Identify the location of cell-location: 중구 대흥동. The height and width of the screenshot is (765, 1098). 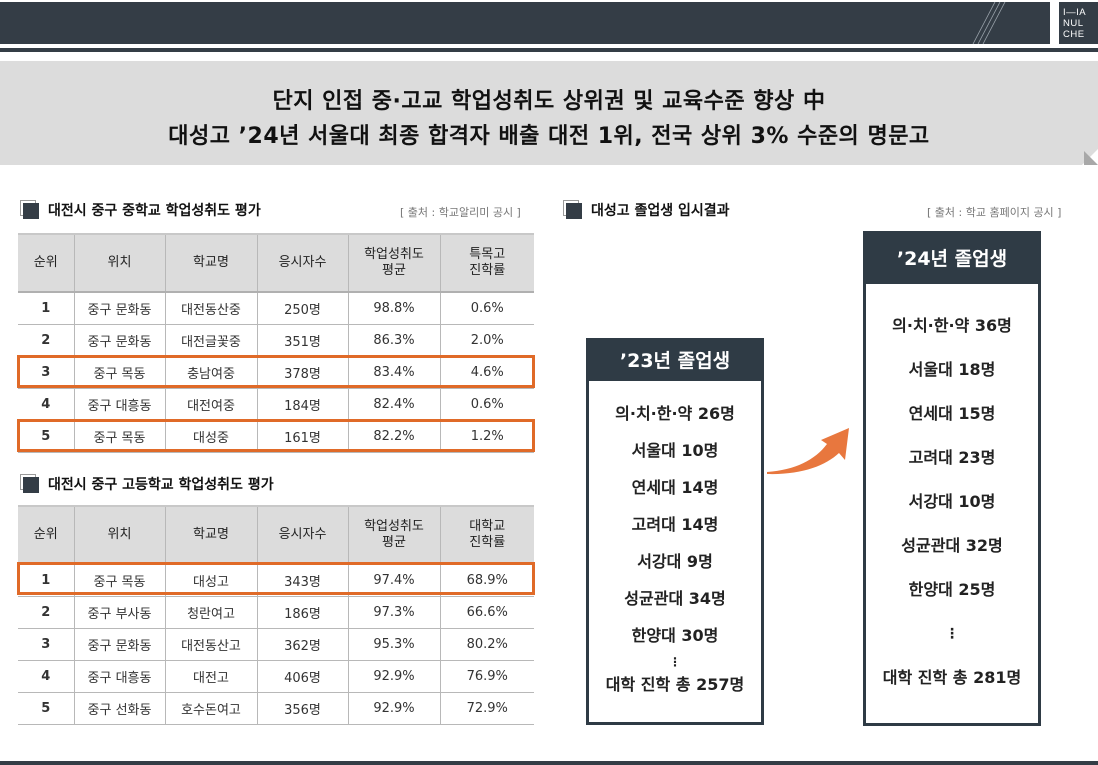
(119, 404).